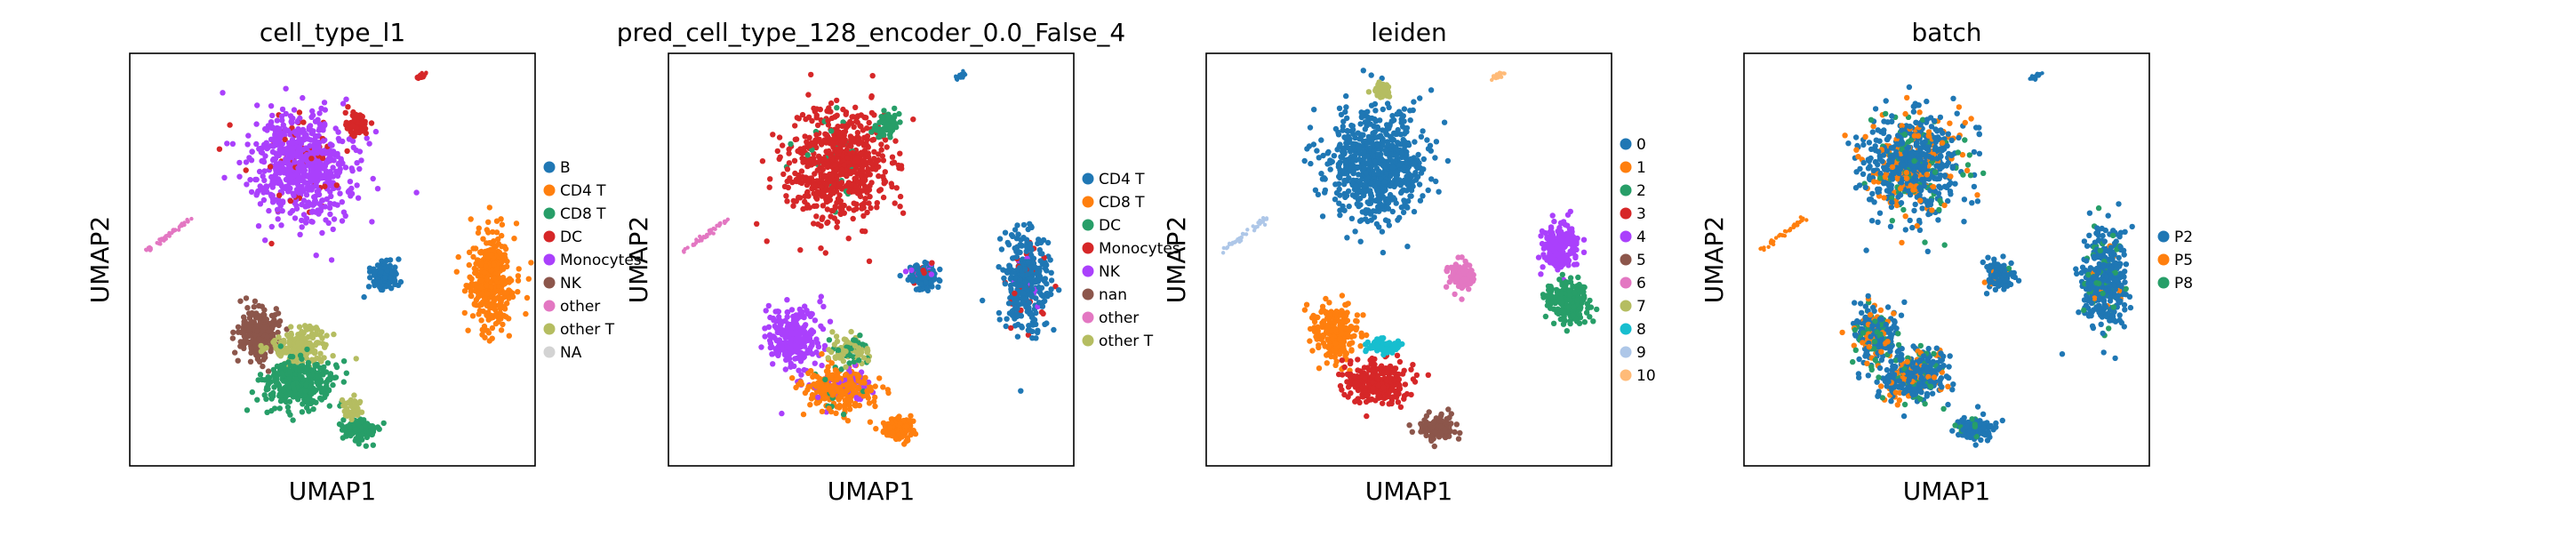  Describe the element at coordinates (562, 353) in the screenshot. I see `legend-item: NA` at that location.